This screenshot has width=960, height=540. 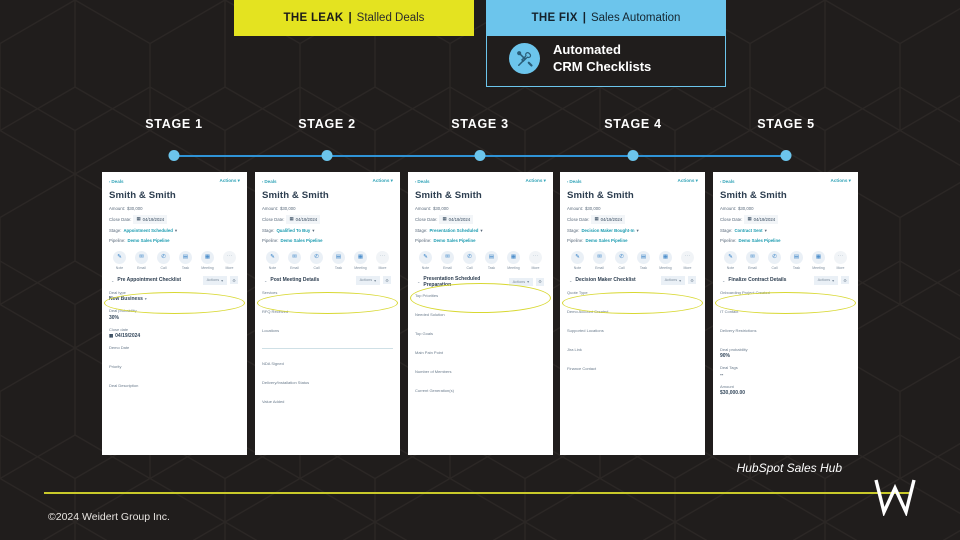 I want to click on checklist-section-header: ⌄ Post Meeting Details Actions ▾ ⚙, so click(x=327, y=280).